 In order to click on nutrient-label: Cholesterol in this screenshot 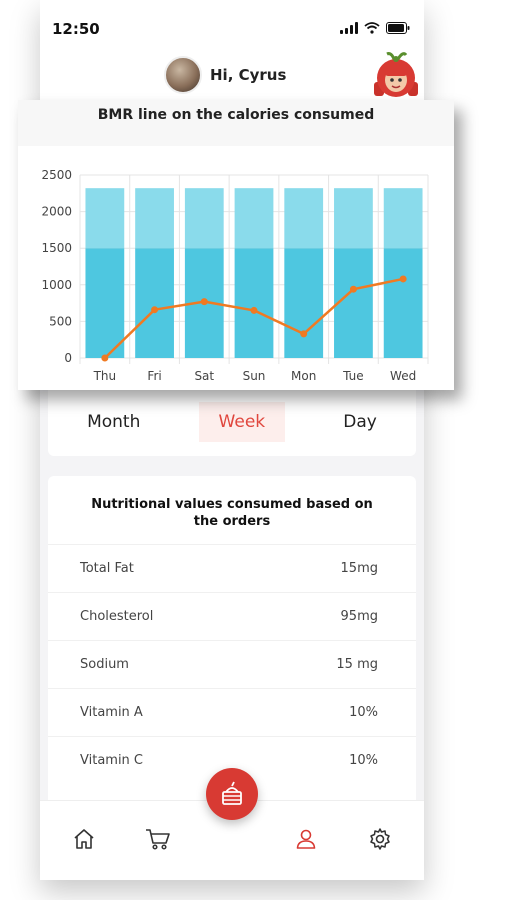, I will do `click(117, 616)`.